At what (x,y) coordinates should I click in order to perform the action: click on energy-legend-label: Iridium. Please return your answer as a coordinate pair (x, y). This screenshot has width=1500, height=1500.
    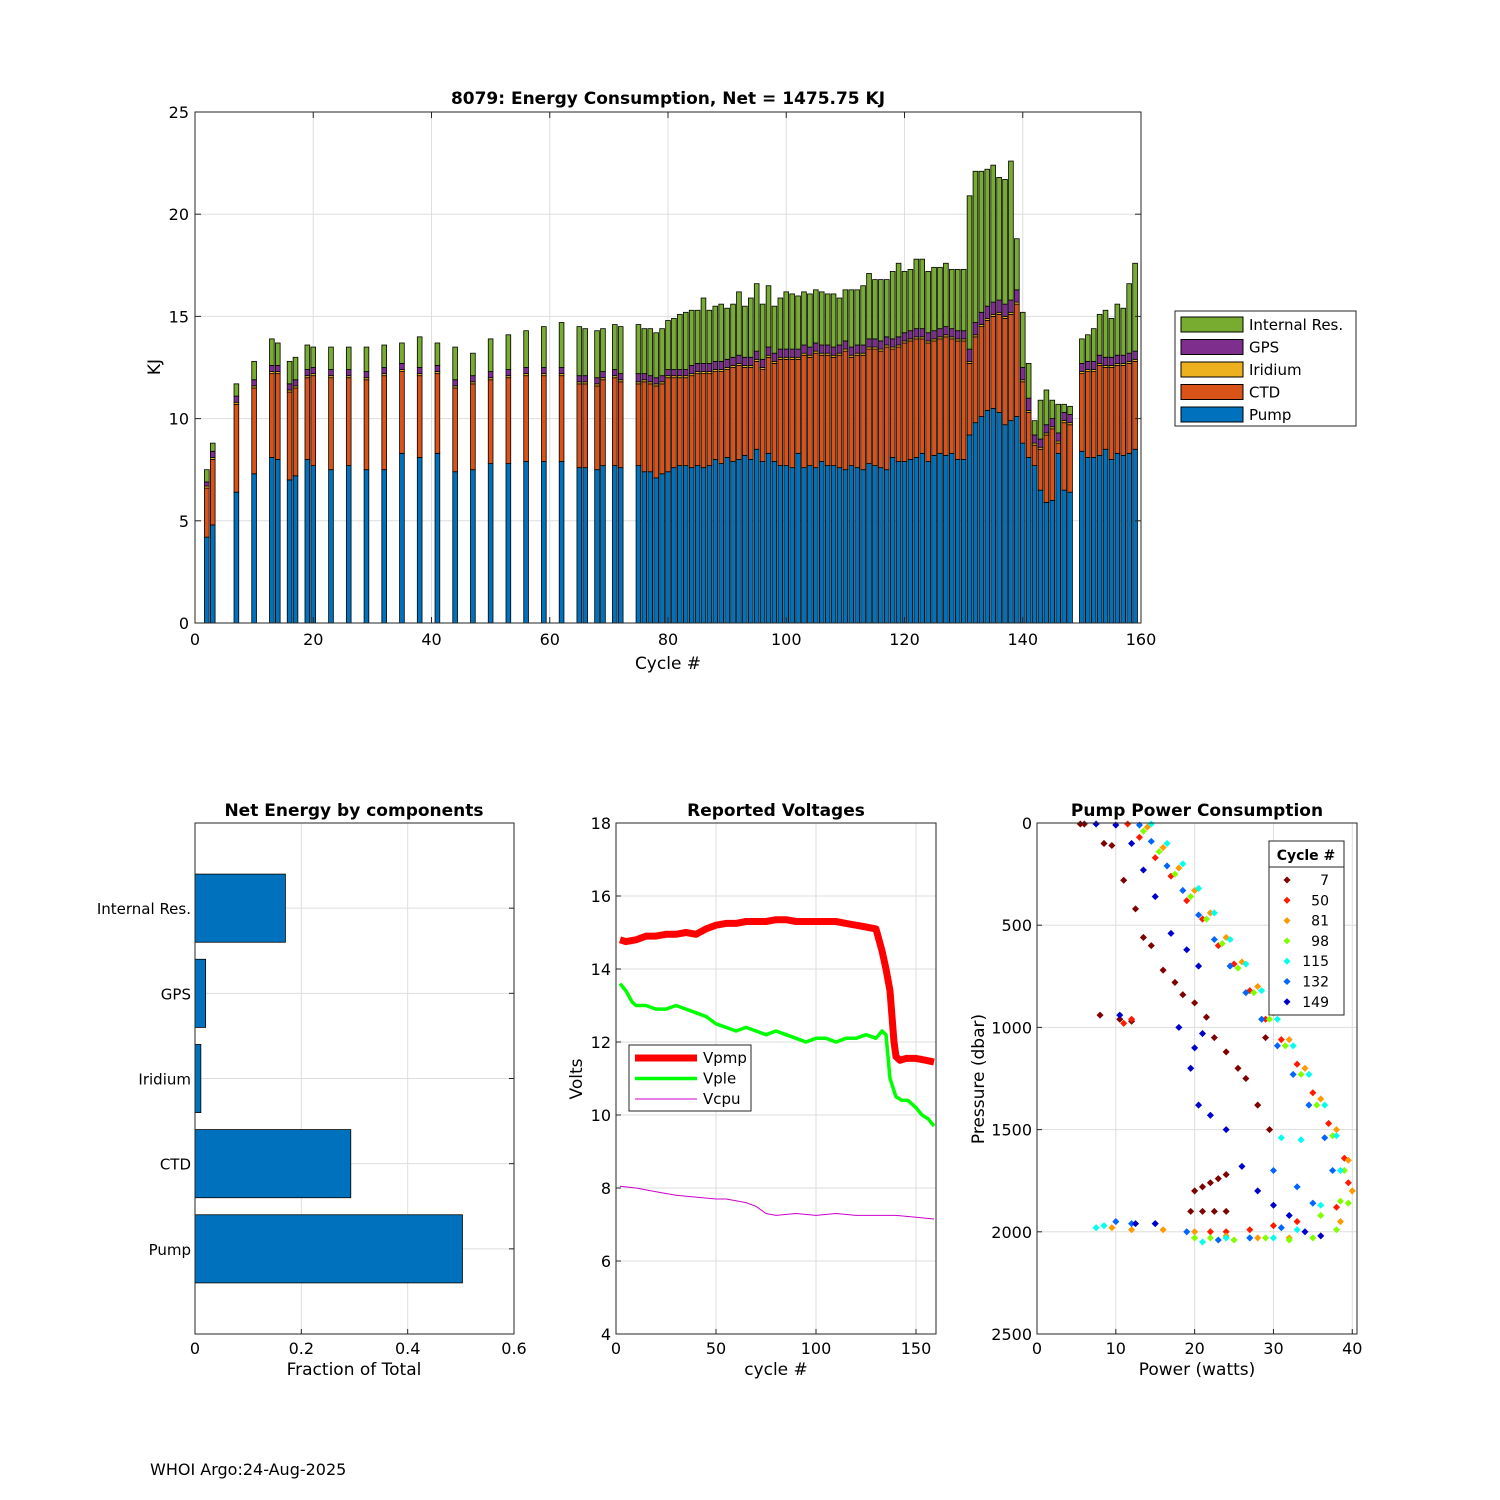
    Looking at the image, I should click on (1275, 370).